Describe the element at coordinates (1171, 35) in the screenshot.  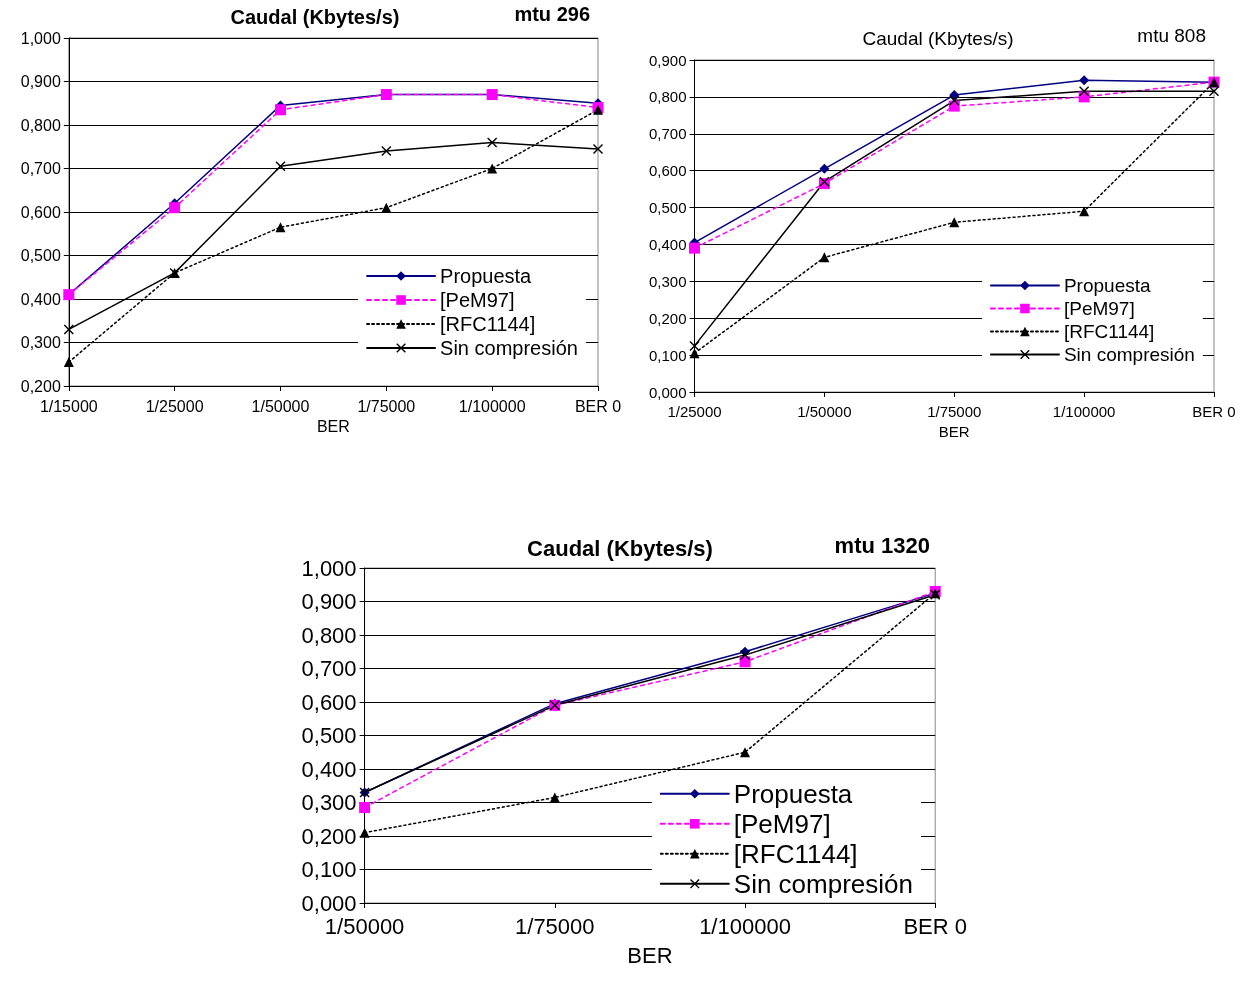
I see `chart-subtitle: mtu 808` at that location.